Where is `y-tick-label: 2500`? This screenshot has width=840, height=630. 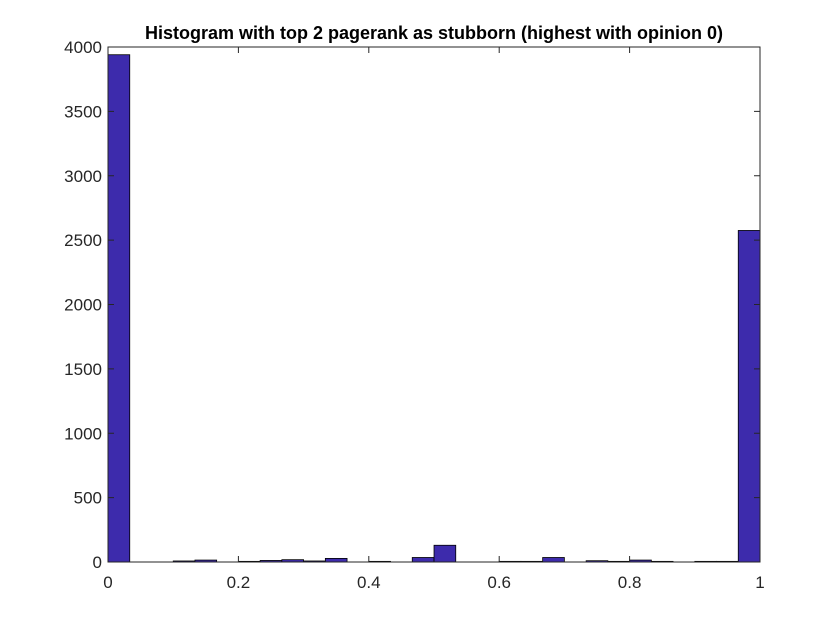 y-tick-label: 2500 is located at coordinates (83, 240).